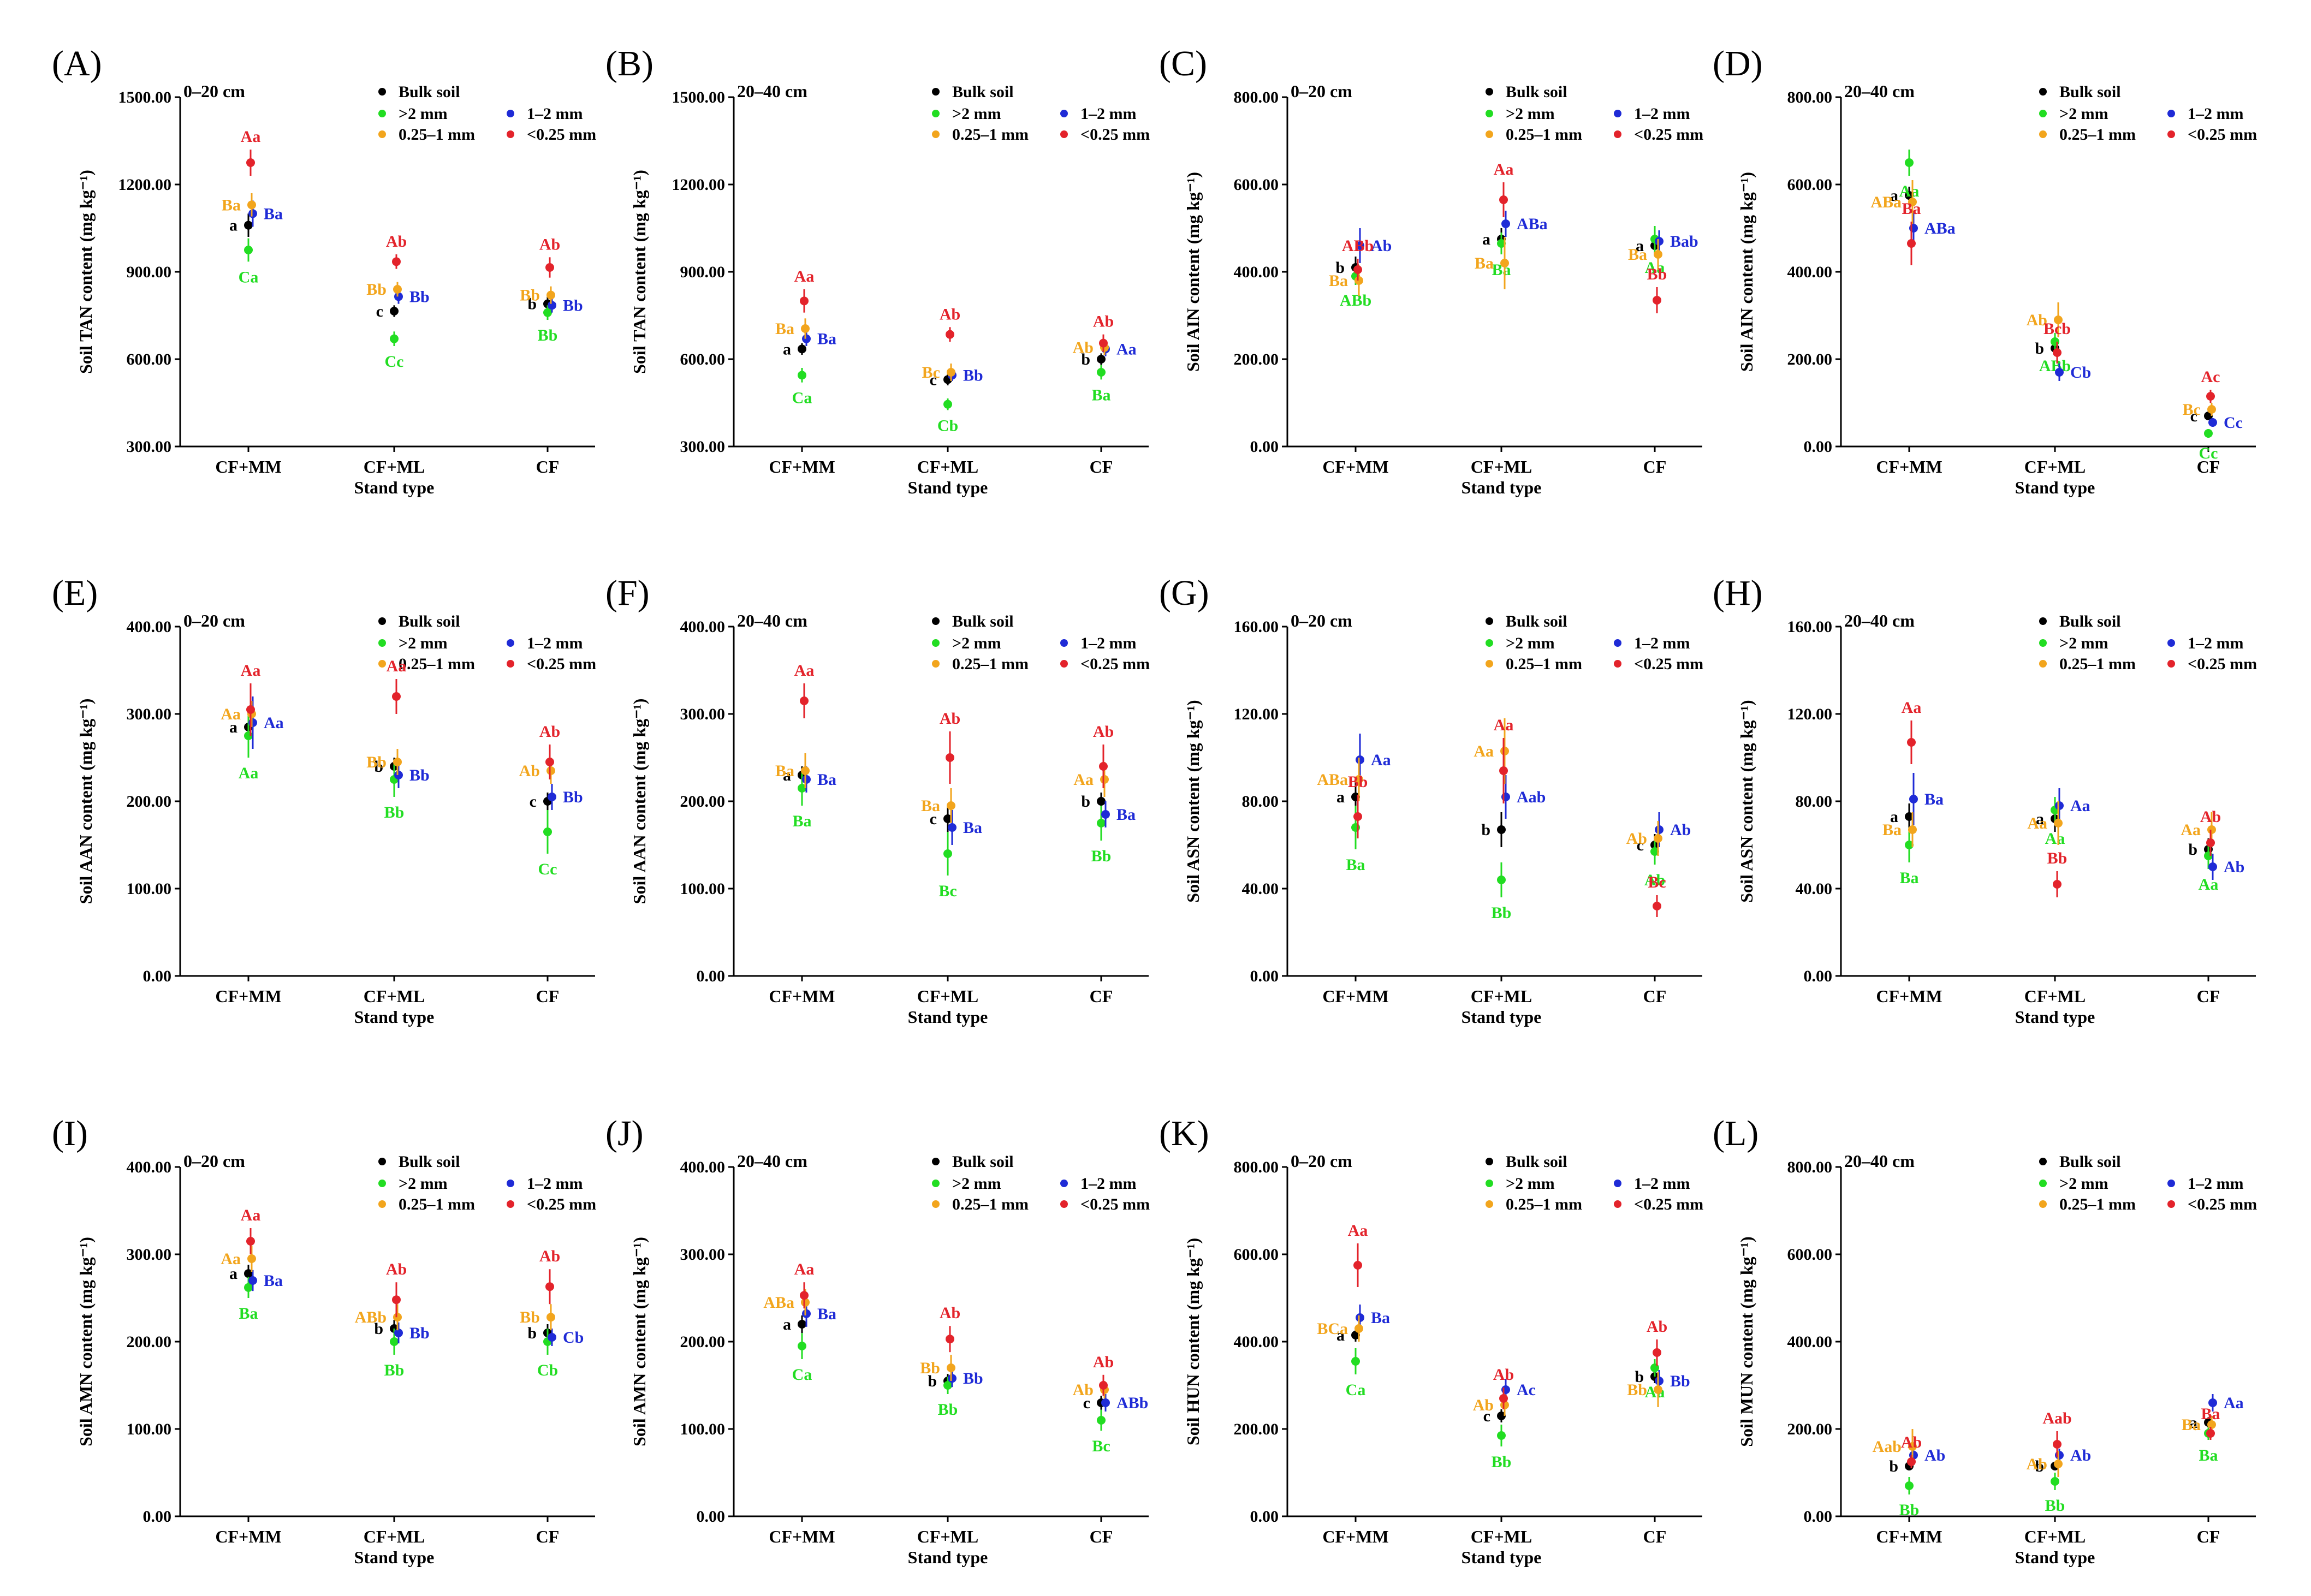 The width and height of the screenshot is (2311, 1596). Describe the element at coordinates (86, 272) in the screenshot. I see `y-axis-label: Soil TAN content (mg kg⁻¹)` at that location.